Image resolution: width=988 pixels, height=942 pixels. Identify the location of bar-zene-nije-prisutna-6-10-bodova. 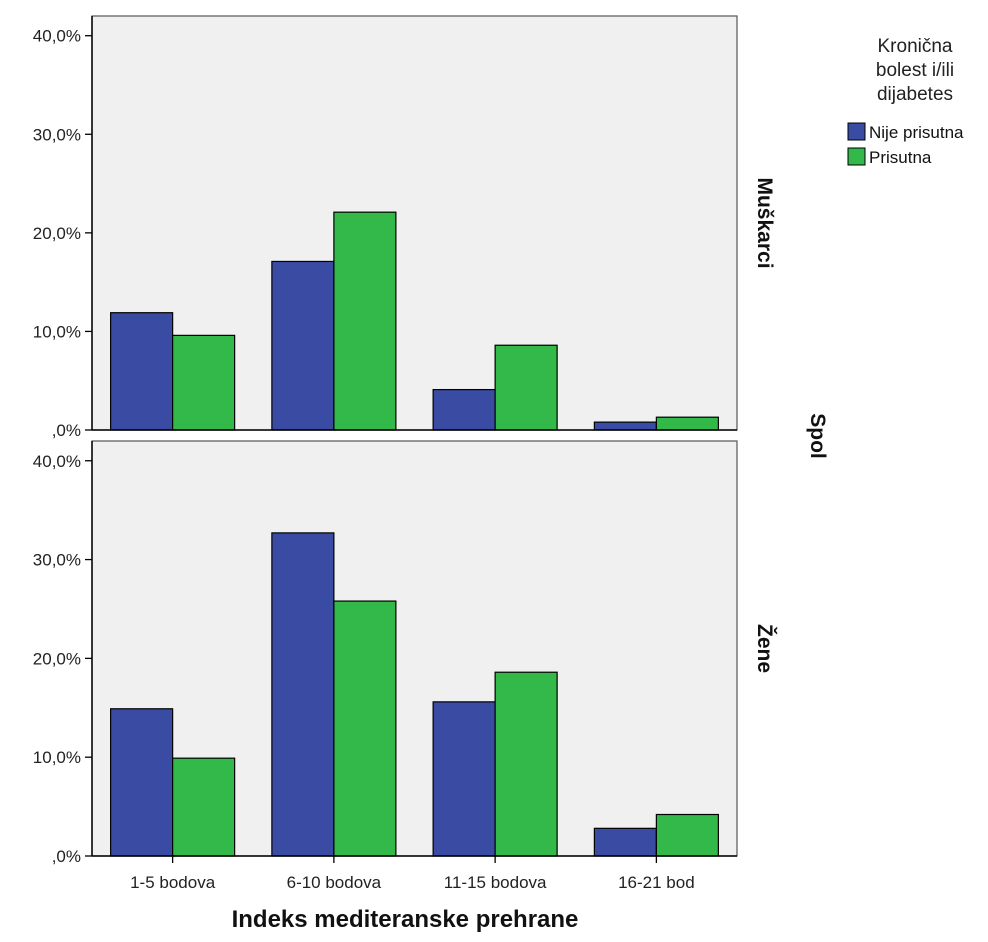
(303, 694).